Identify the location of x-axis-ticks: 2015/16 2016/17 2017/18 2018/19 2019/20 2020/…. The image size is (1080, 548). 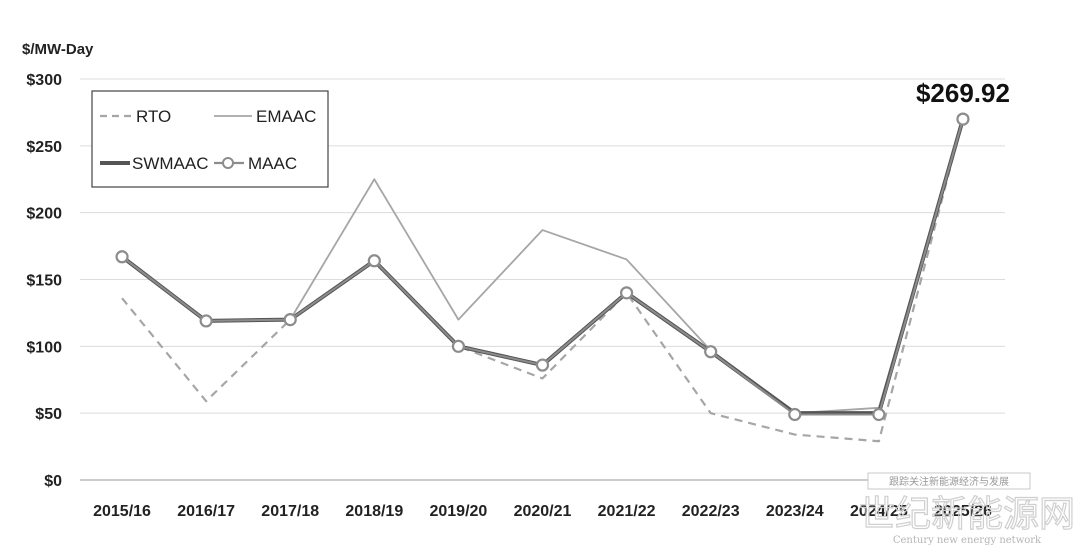
(542, 511).